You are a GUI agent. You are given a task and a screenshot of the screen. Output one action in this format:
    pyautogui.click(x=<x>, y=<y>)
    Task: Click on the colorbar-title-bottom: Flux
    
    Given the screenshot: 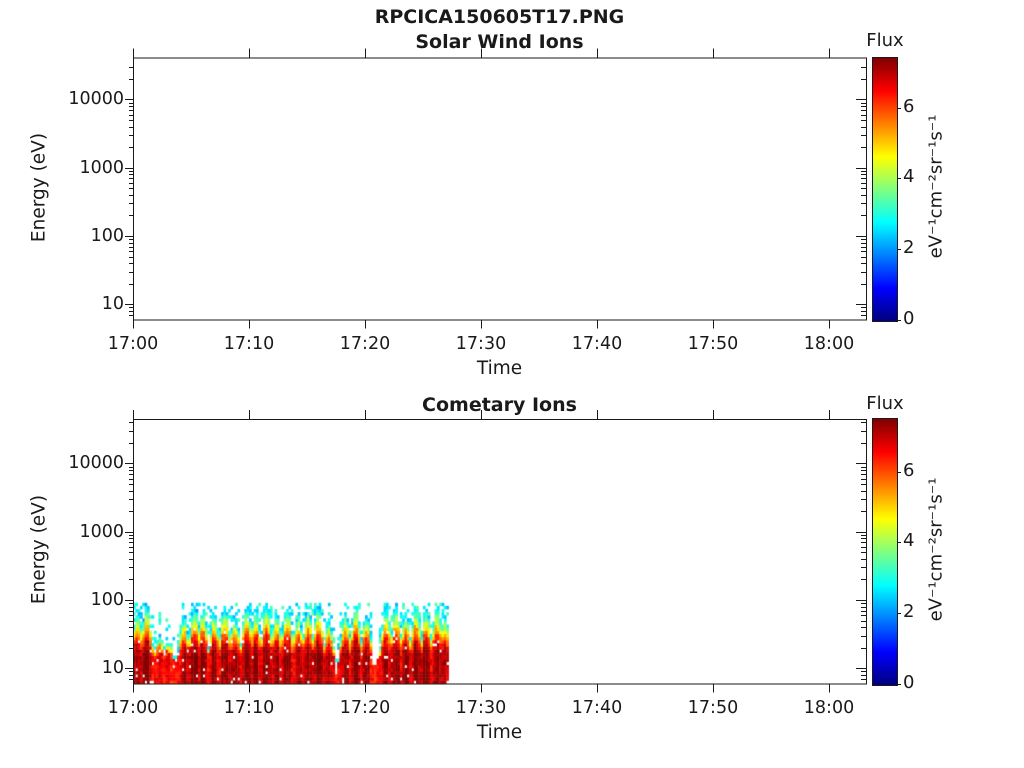 What is the action you would take?
    pyautogui.click(x=885, y=403)
    